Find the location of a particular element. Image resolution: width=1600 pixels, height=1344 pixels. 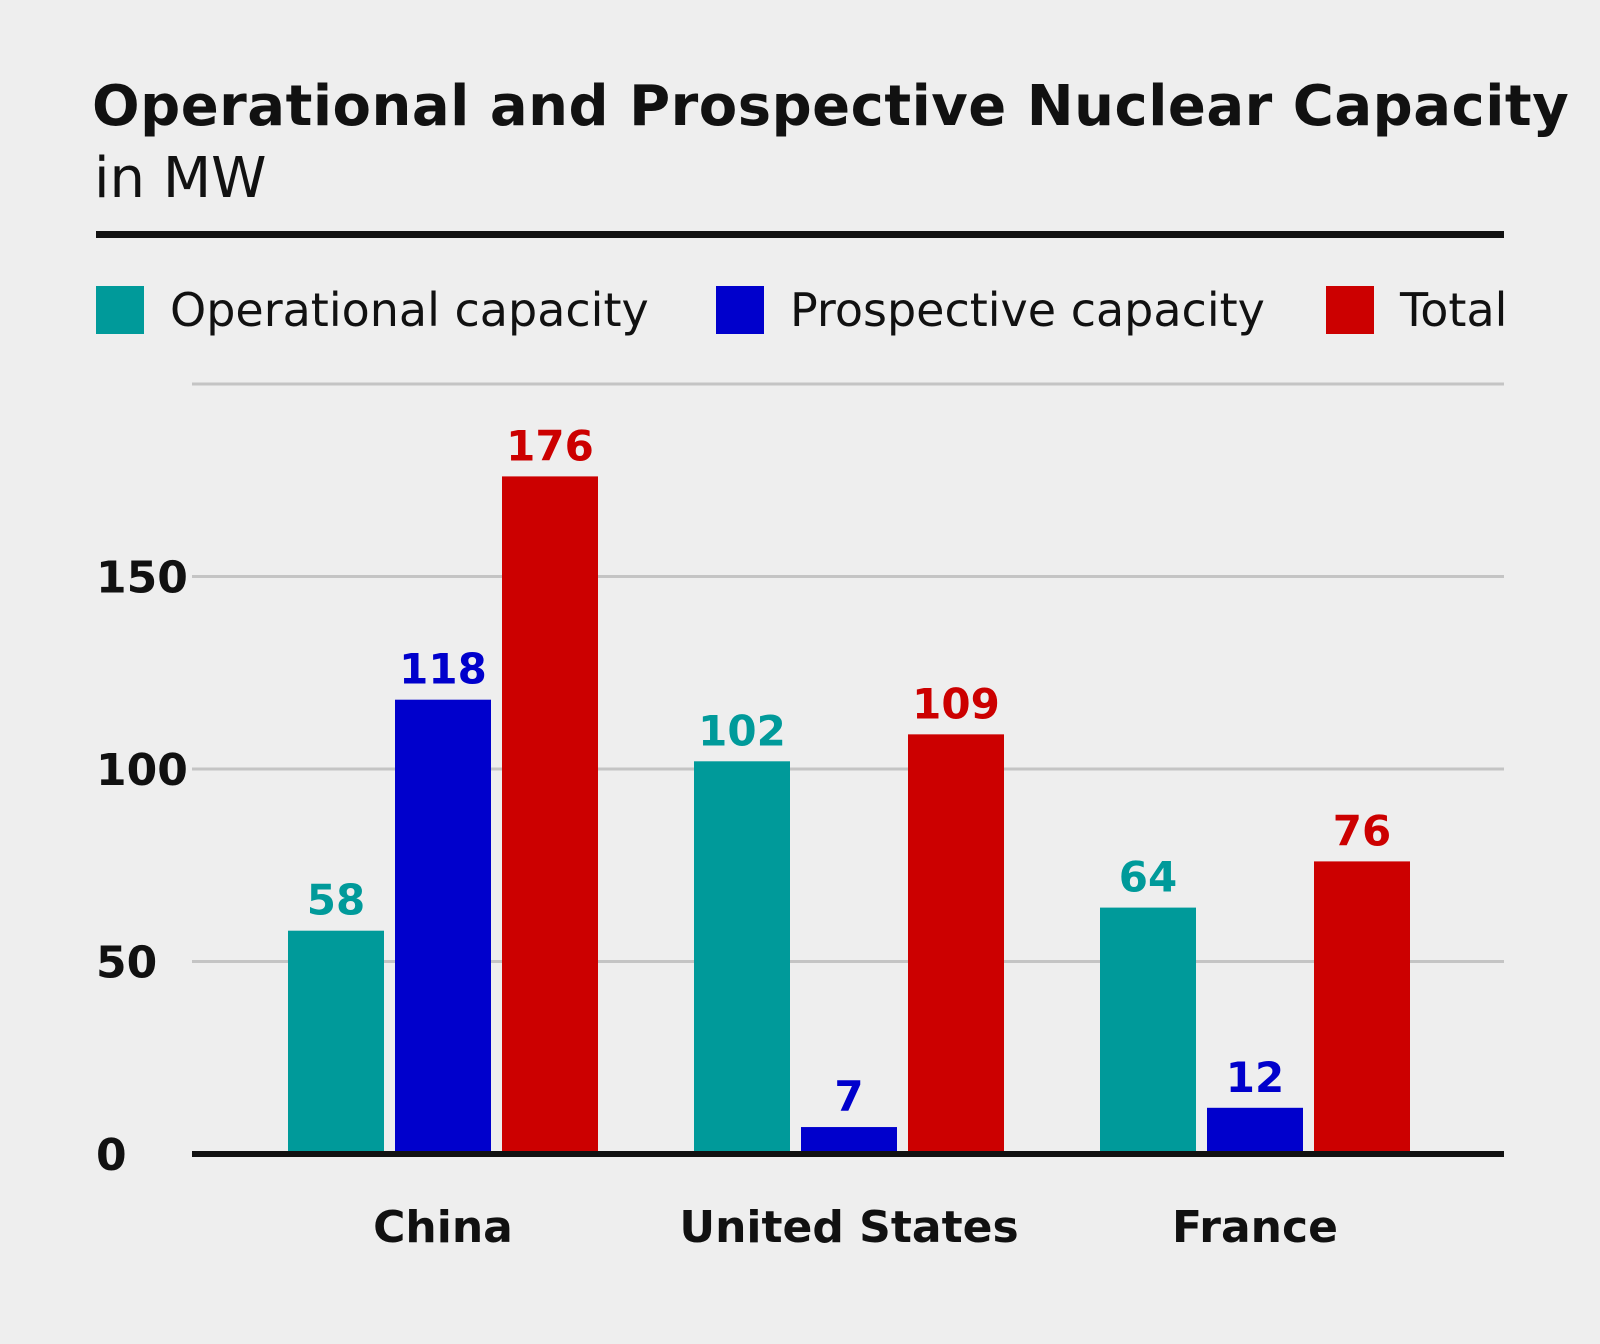

data-label: 58 is located at coordinates (336, 900).